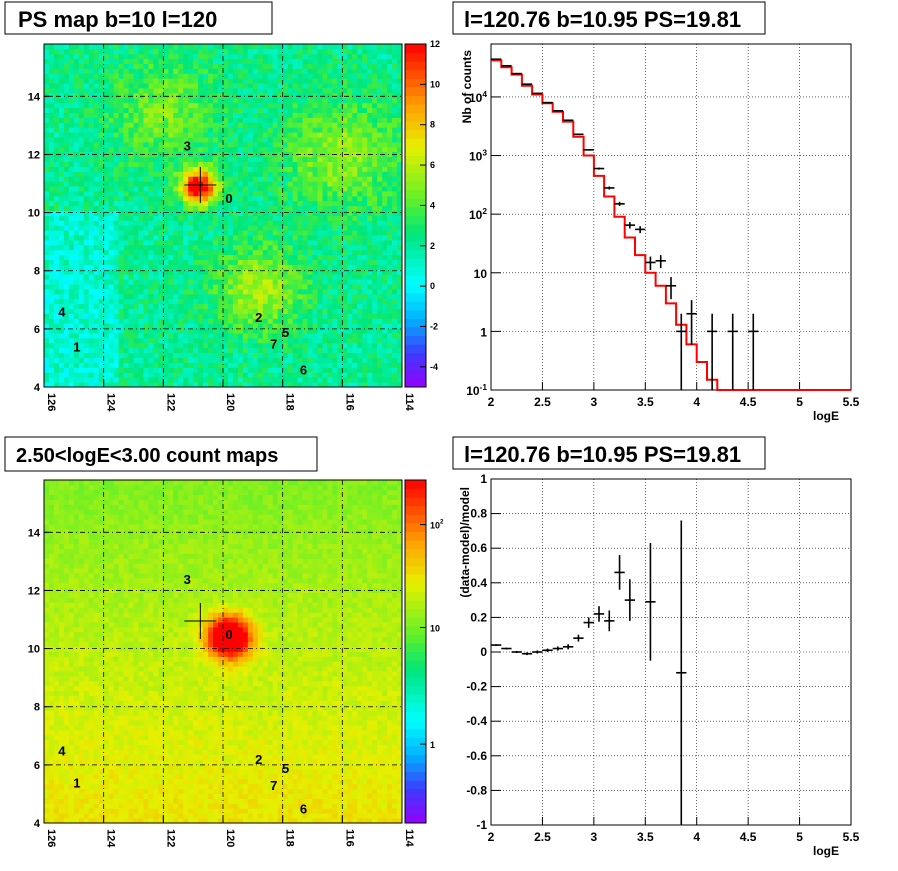 The width and height of the screenshot is (898, 871). What do you see at coordinates (467, 87) in the screenshot?
I see `y-axis-label: Nb of counts` at bounding box center [467, 87].